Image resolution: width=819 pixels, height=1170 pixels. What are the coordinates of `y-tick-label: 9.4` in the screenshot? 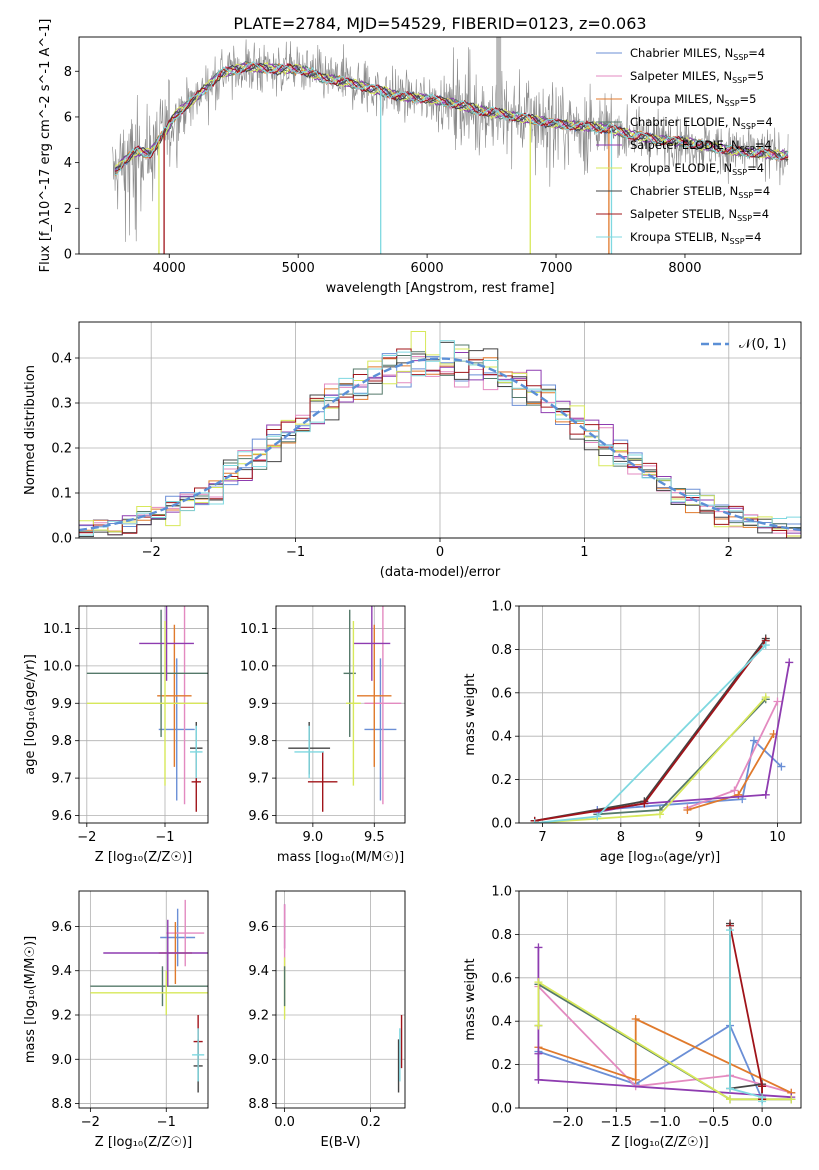 It's located at (258, 971).